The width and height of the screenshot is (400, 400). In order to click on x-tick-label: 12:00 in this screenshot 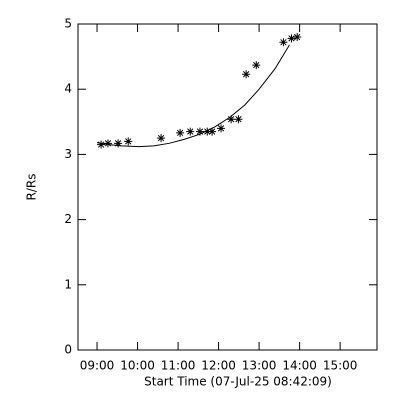, I will do `click(218, 366)`.